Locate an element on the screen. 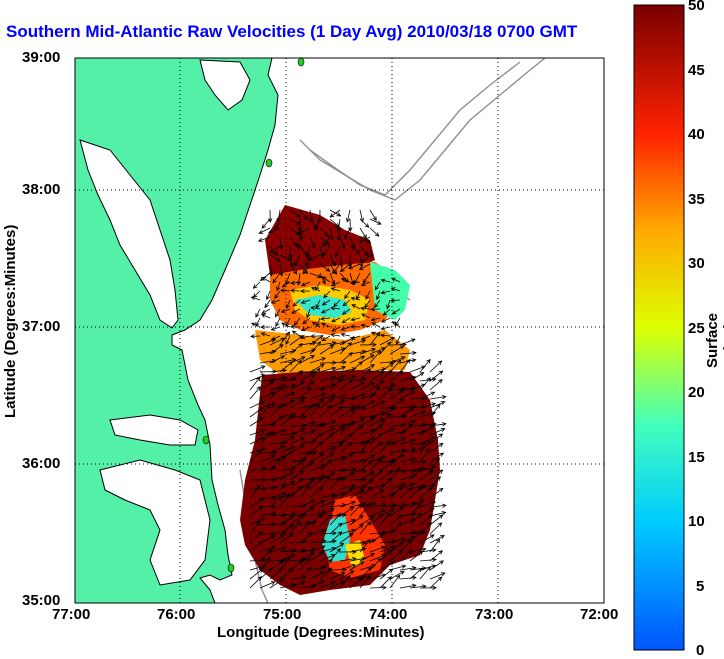  delaware-bay is located at coordinates (225, 85).